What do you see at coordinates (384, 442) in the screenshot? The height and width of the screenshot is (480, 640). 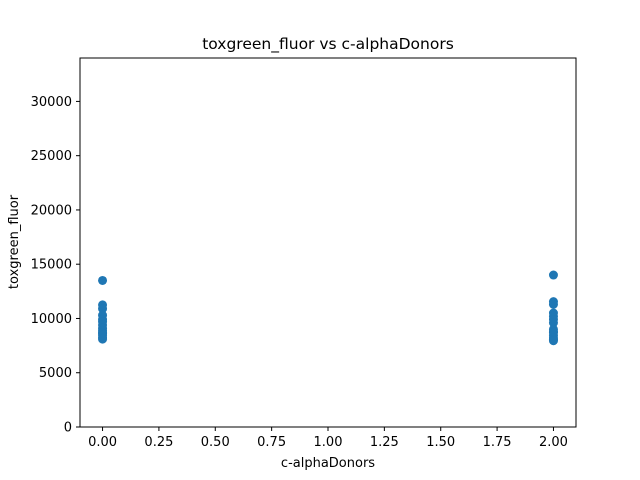 I see `x-tick-label: 1.25` at bounding box center [384, 442].